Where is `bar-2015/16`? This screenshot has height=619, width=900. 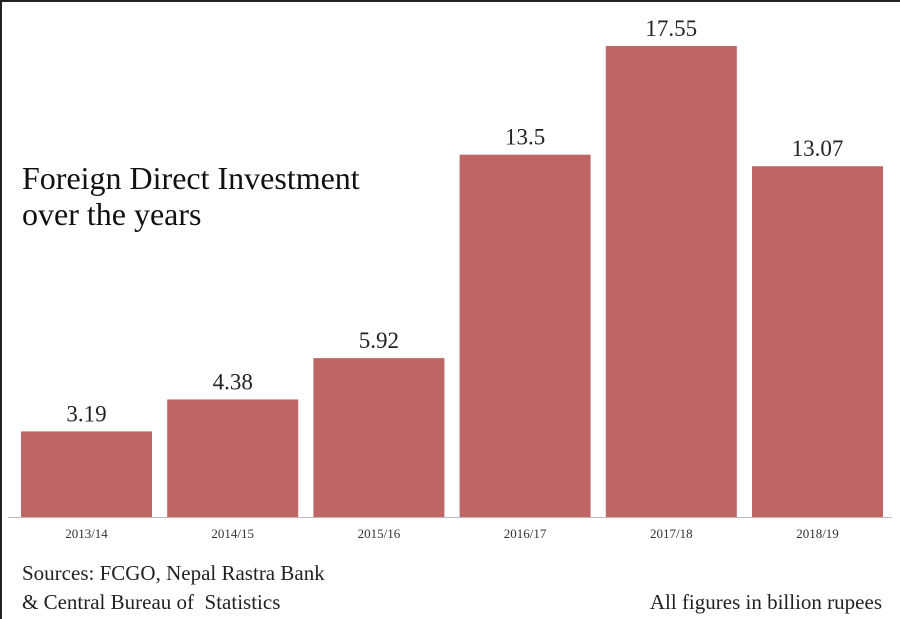 bar-2015/16 is located at coordinates (379, 437).